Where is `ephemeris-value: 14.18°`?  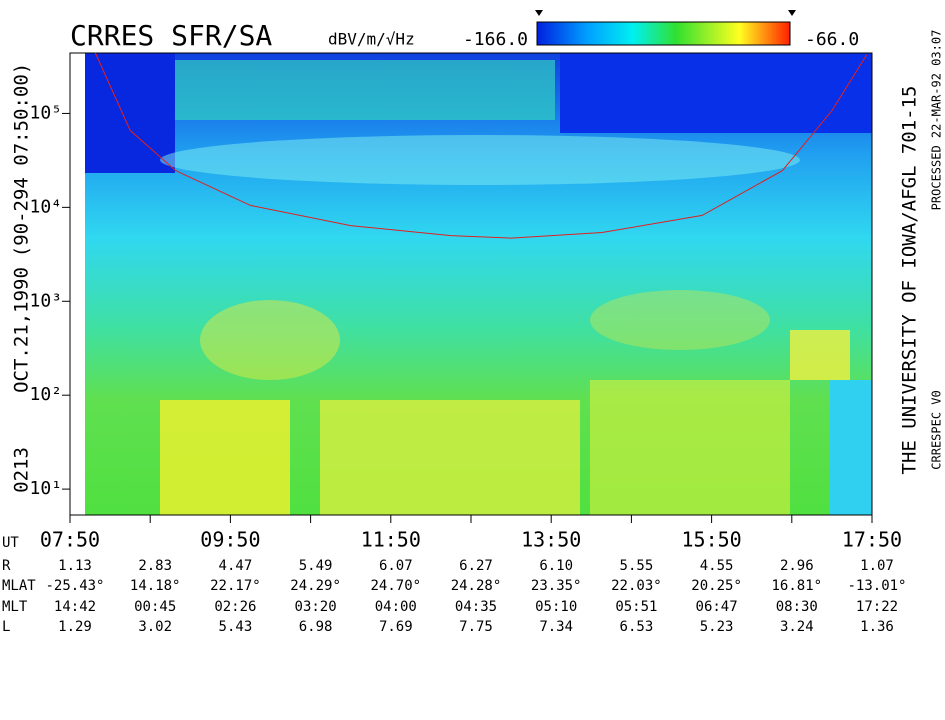
ephemeris-value: 14.18° is located at coordinates (155, 586).